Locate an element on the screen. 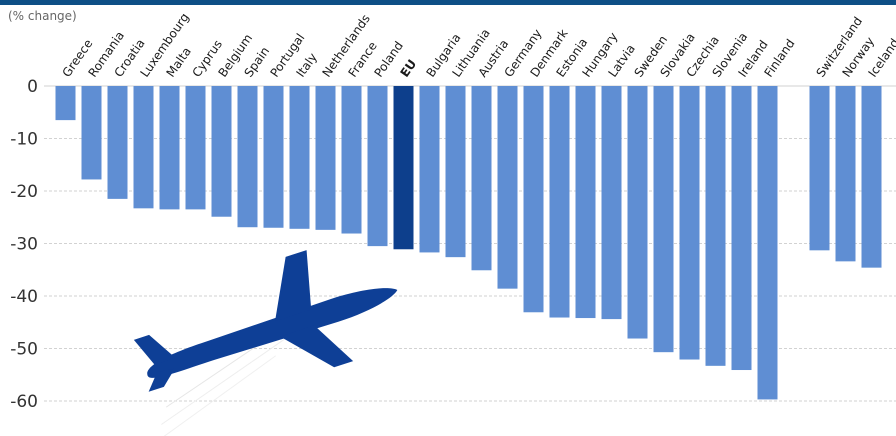 This screenshot has width=896, height=436. bar-spain is located at coordinates (247, 157).